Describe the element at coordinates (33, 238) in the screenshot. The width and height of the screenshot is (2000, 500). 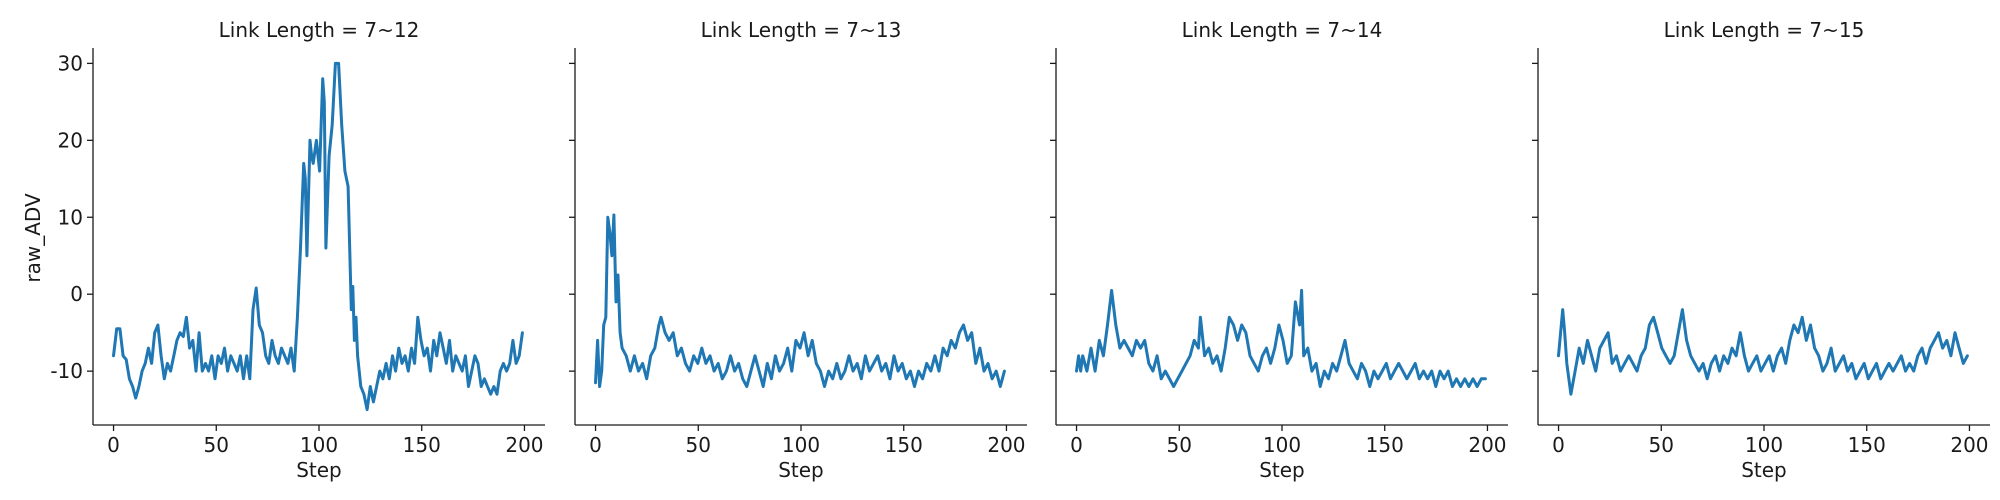
I see `y-axis-label: raw_ADV` at that location.